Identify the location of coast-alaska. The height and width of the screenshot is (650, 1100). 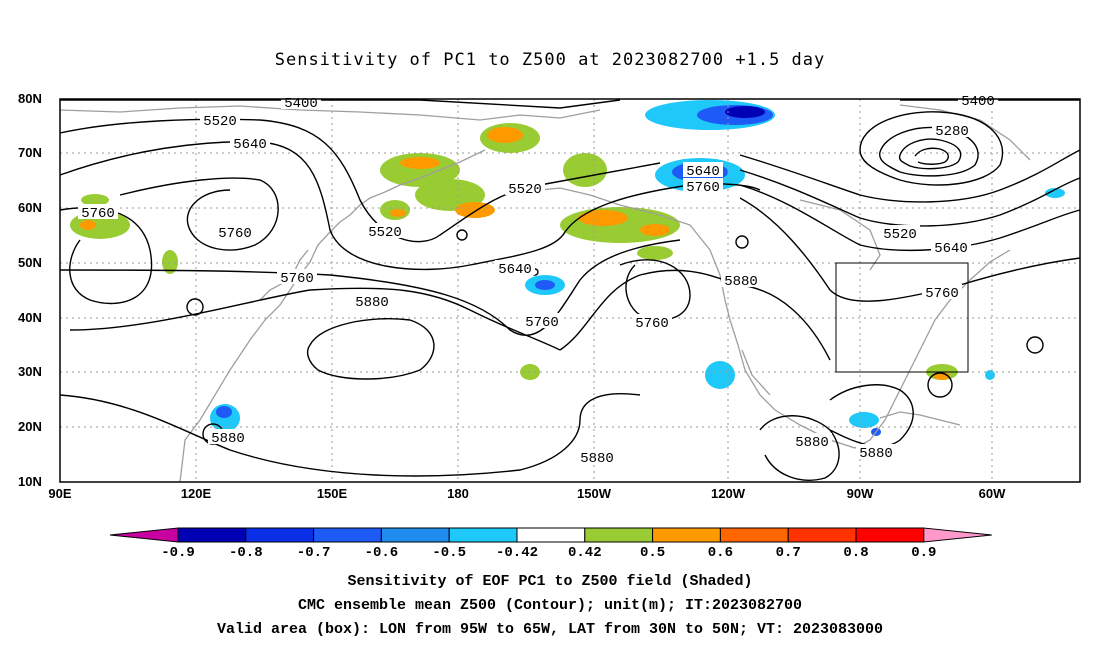
(639, 266).